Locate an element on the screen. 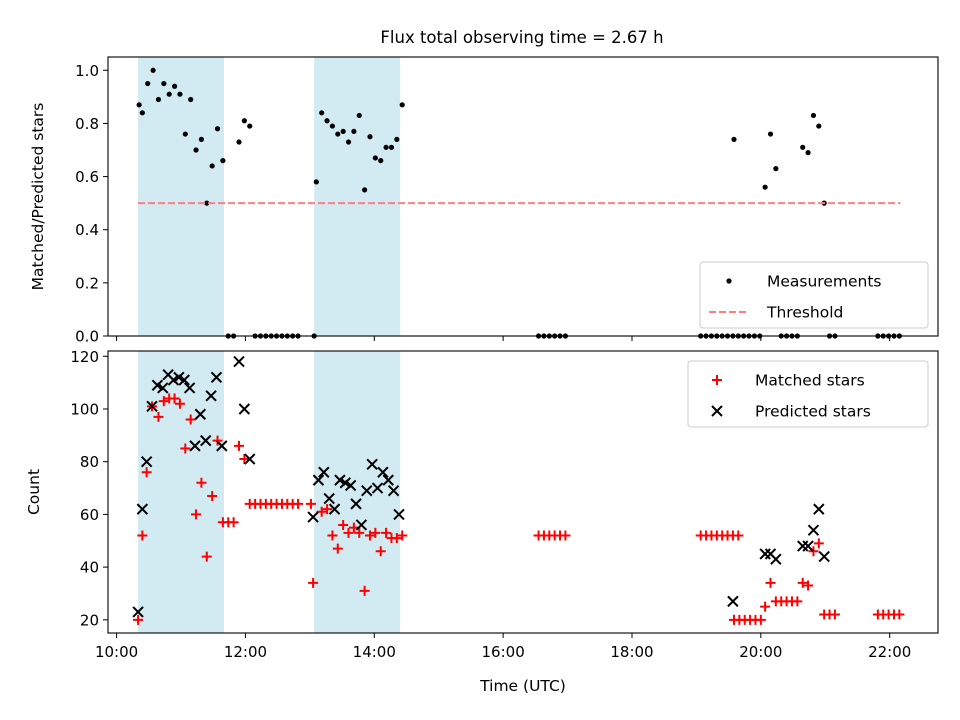  y-tick-label: 80 is located at coordinates (89, 462).